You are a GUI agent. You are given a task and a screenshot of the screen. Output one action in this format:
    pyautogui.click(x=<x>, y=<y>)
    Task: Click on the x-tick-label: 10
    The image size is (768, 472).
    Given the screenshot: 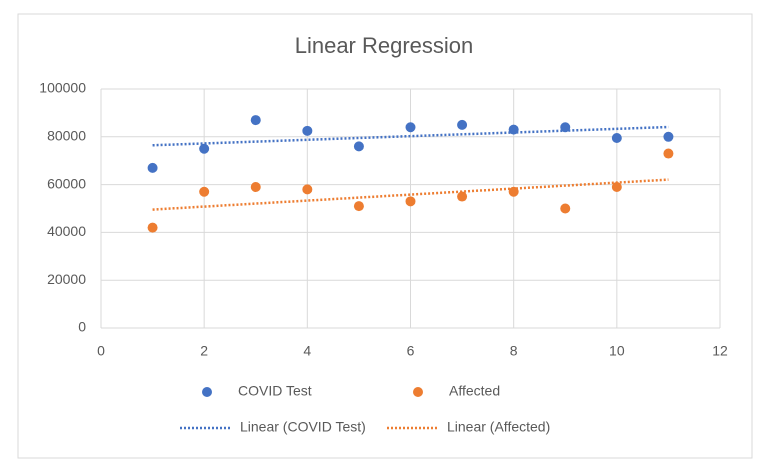 What is the action you would take?
    pyautogui.click(x=617, y=351)
    